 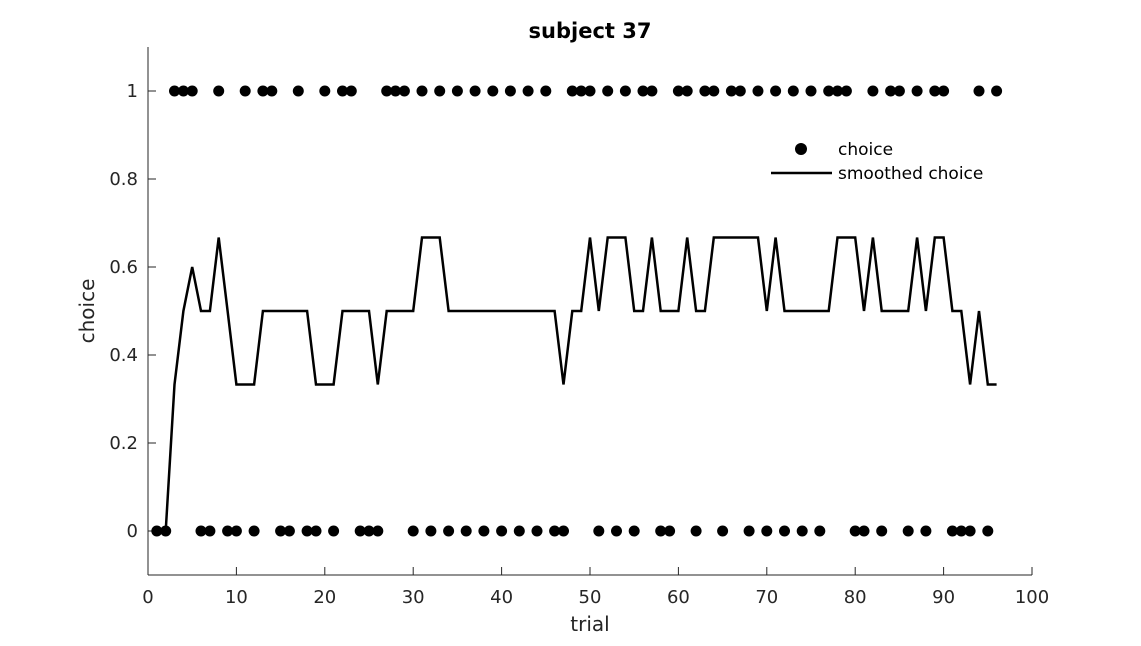 What do you see at coordinates (132, 311) in the screenshot?
I see `y-ticks: 0 0.2 0.4 0.6 0.8 1` at bounding box center [132, 311].